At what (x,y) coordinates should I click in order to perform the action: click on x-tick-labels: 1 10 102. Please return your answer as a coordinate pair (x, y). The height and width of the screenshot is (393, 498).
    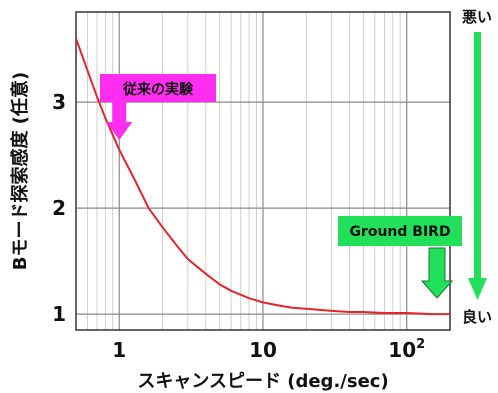
    Looking at the image, I should click on (268, 349).